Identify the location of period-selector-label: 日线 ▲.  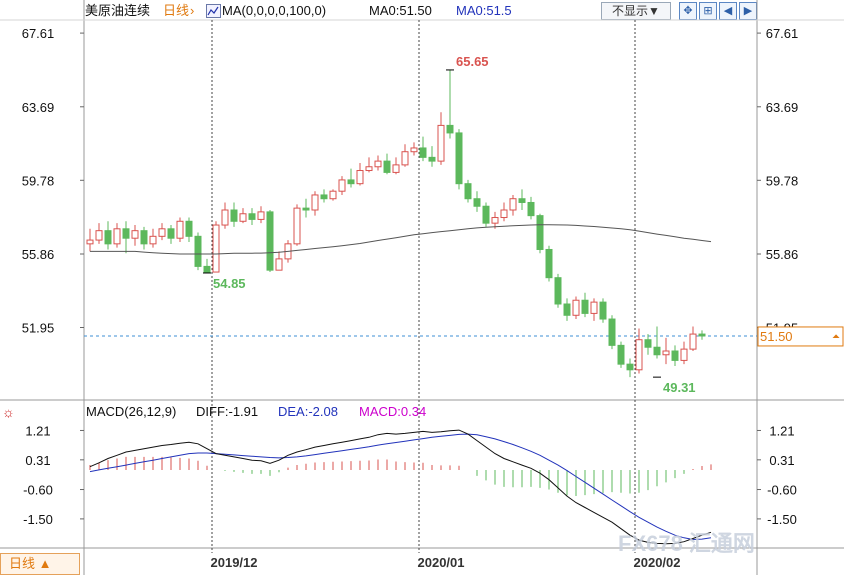
(30, 563).